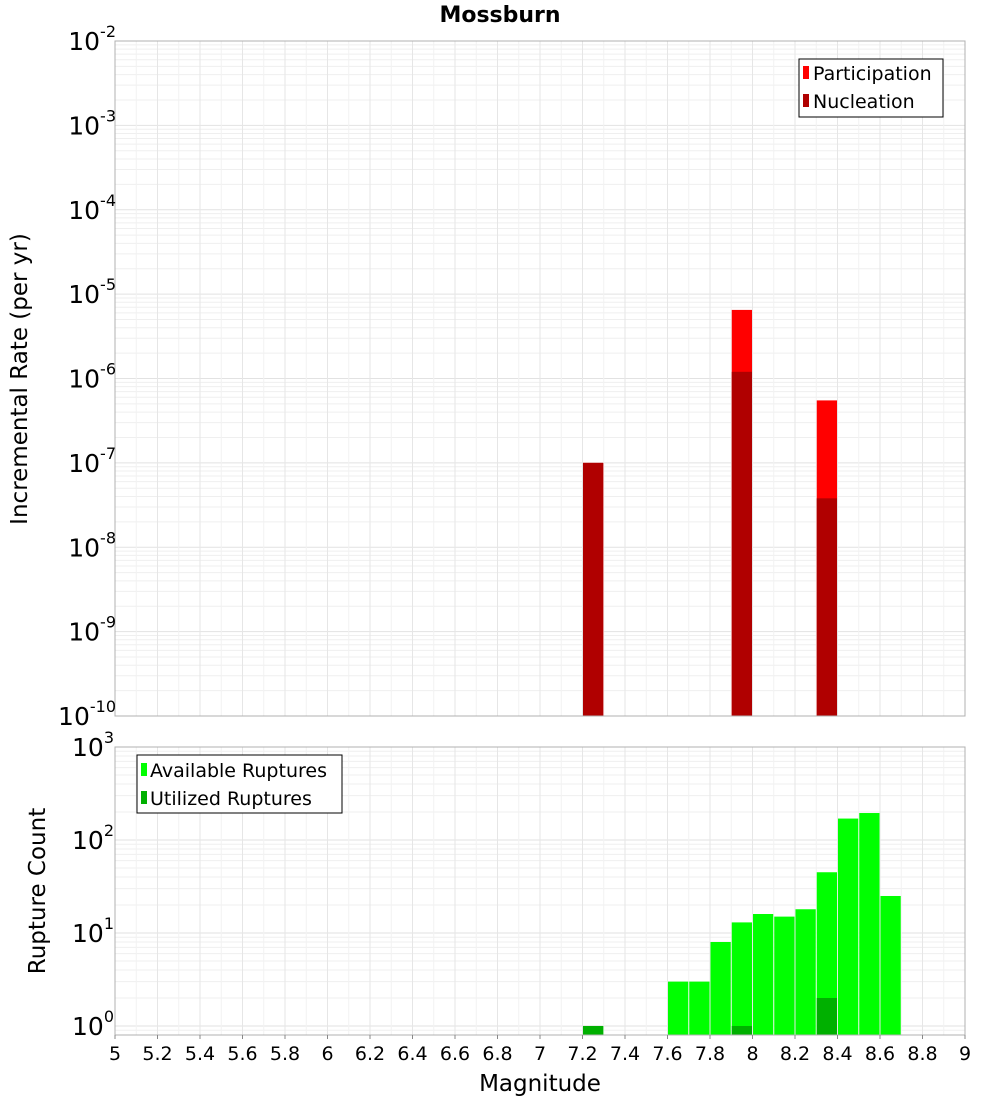 This screenshot has height=1104, width=1000. What do you see at coordinates (87, 714) in the screenshot?
I see `rate-y-tick-label: 10⁻¹⁰` at bounding box center [87, 714].